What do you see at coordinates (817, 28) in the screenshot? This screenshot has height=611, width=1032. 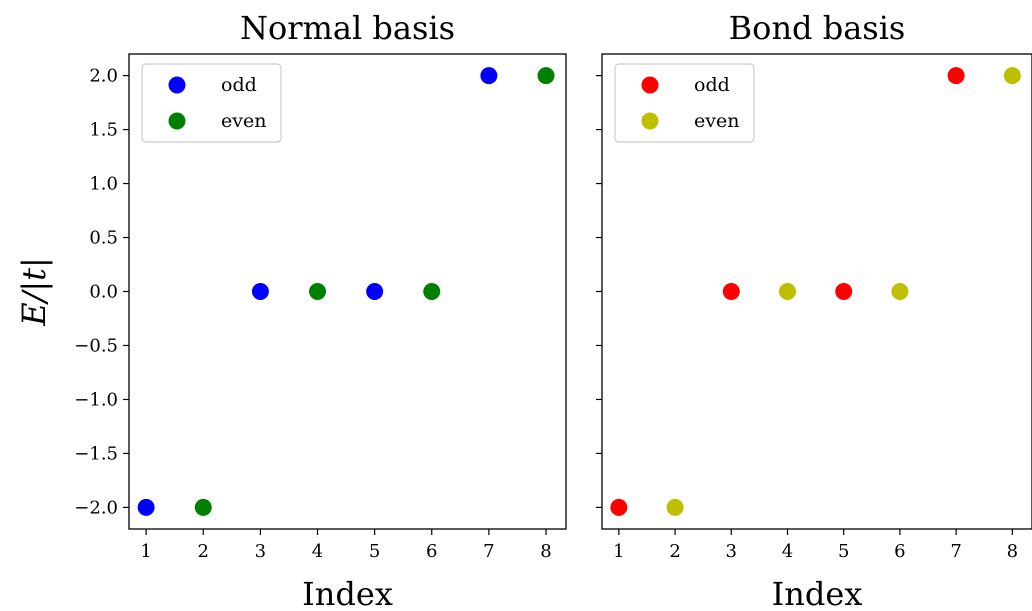 I see `panel-title: Bond basis` at bounding box center [817, 28].